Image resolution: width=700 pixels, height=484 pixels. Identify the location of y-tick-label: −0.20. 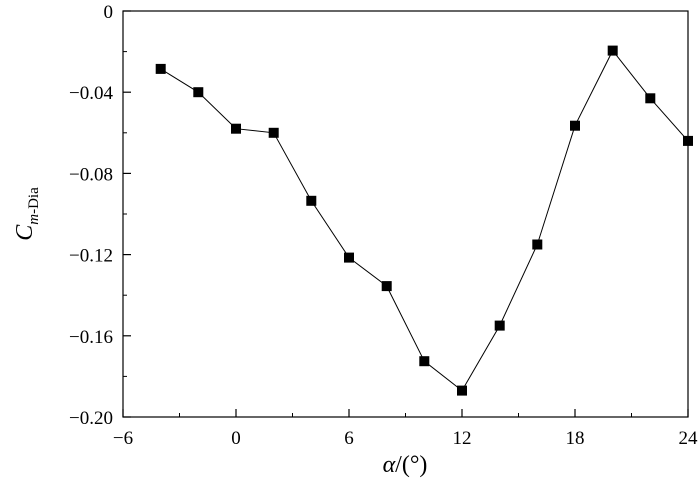
(91, 418).